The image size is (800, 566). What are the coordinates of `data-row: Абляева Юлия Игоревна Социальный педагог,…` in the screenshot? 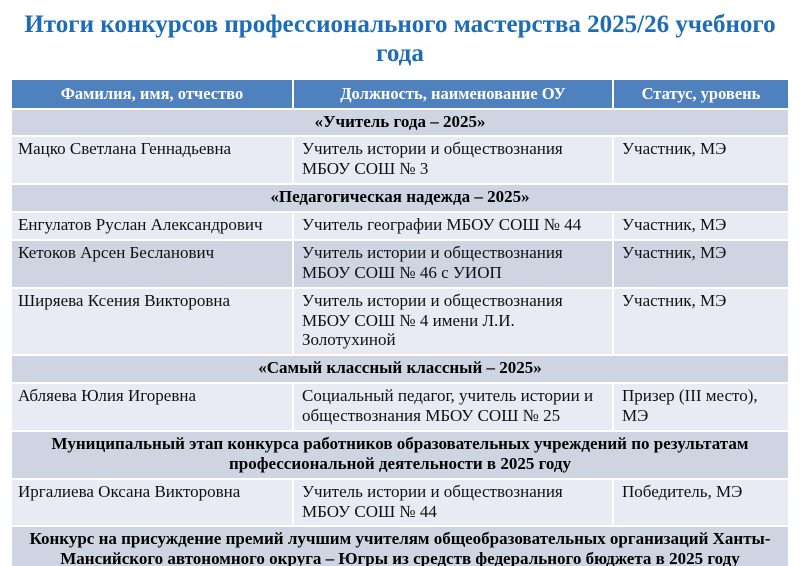 It's located at (400, 407).